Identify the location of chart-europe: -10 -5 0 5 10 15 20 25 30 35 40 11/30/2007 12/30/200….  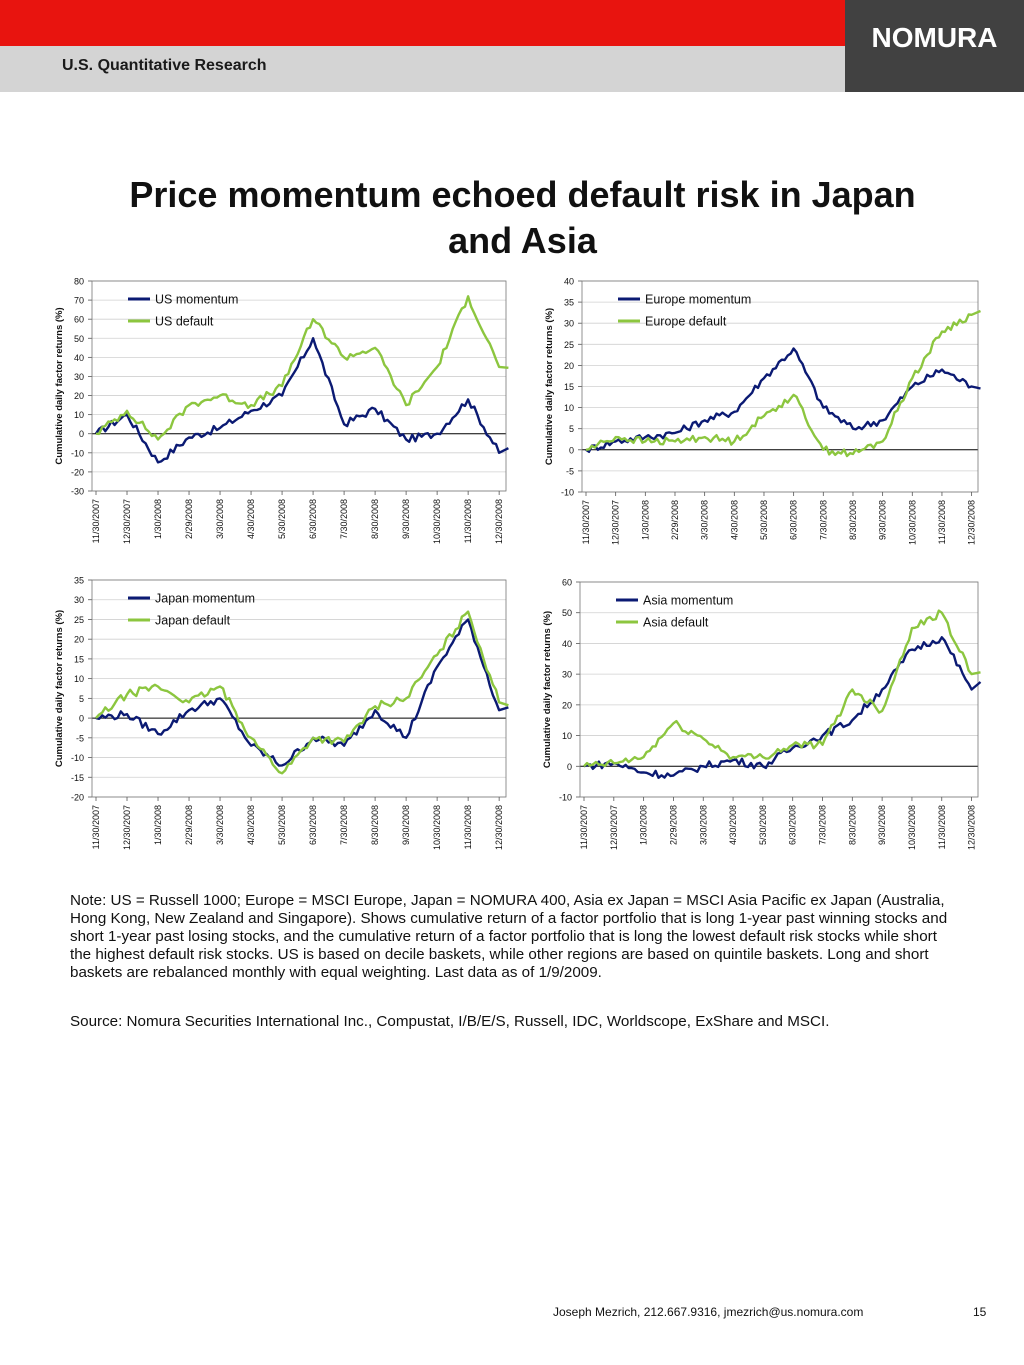
(762, 411).